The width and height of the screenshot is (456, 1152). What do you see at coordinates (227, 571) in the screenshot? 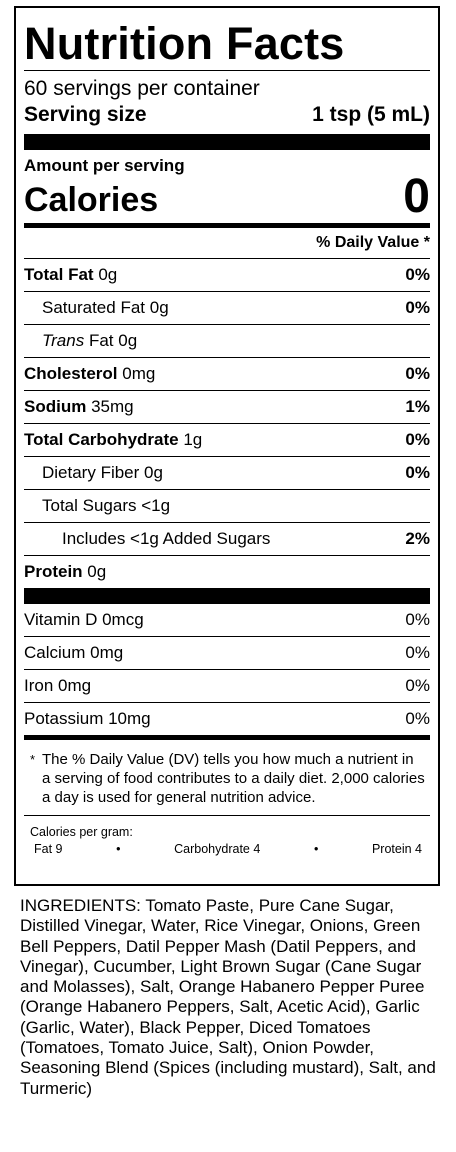
I see `nutrient-row-protein: Protein 0g` at bounding box center [227, 571].